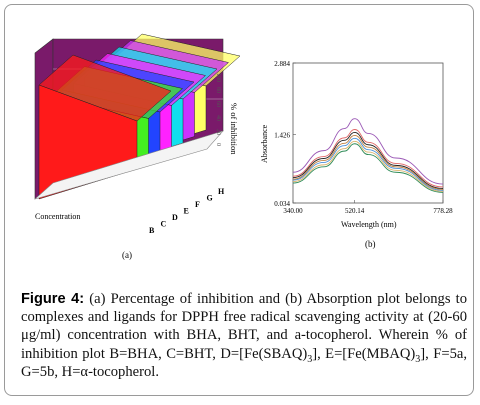 The height and width of the screenshot is (405, 480). What do you see at coordinates (282, 64) in the screenshot?
I see `y-tick-label: 2.884` at bounding box center [282, 64].